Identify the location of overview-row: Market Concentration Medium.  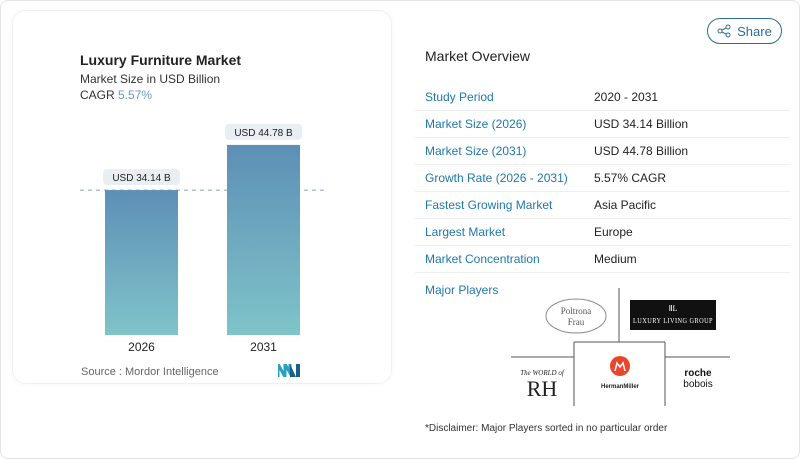
(602, 259).